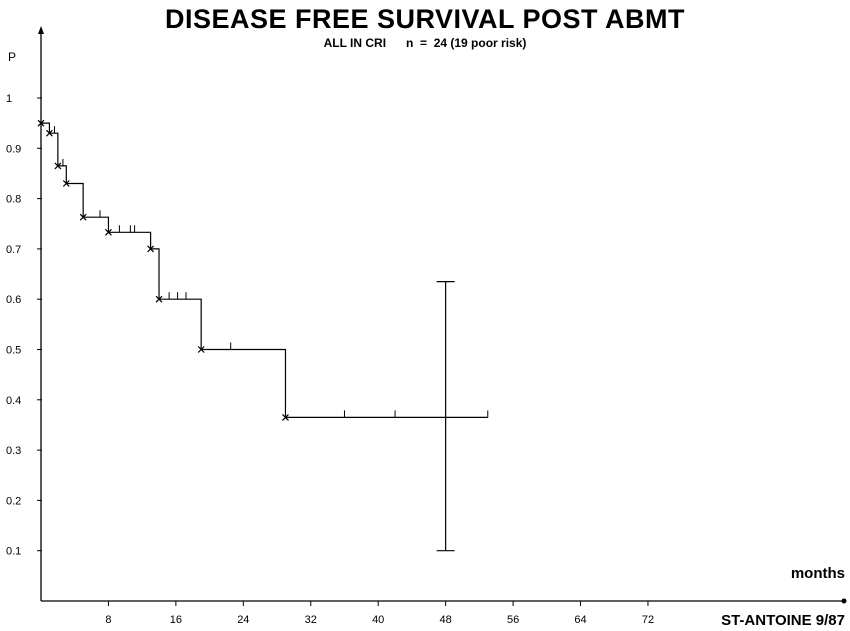  I want to click on x-tick-label: 56, so click(513, 620).